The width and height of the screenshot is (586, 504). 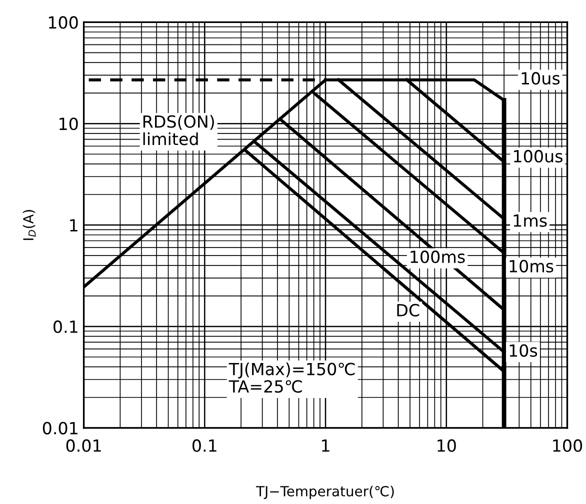 What do you see at coordinates (447, 445) in the screenshot?
I see `x-tick-label: 10` at bounding box center [447, 445].